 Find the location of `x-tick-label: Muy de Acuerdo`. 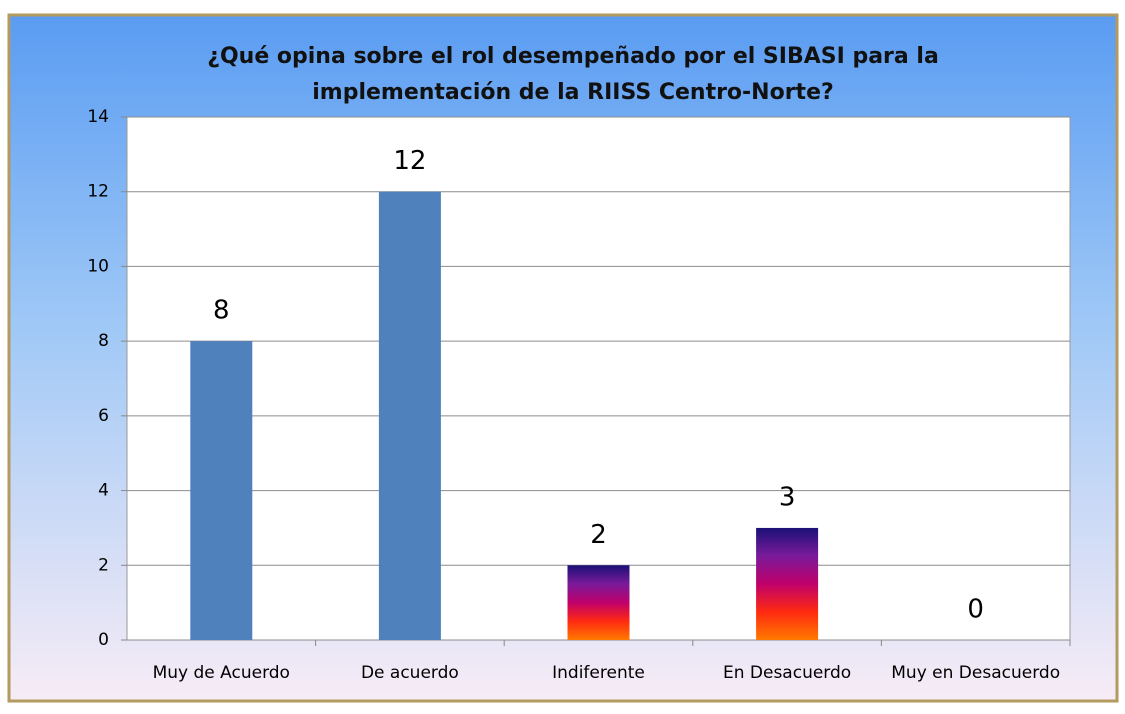

x-tick-label: Muy de Acuerdo is located at coordinates (221, 673).